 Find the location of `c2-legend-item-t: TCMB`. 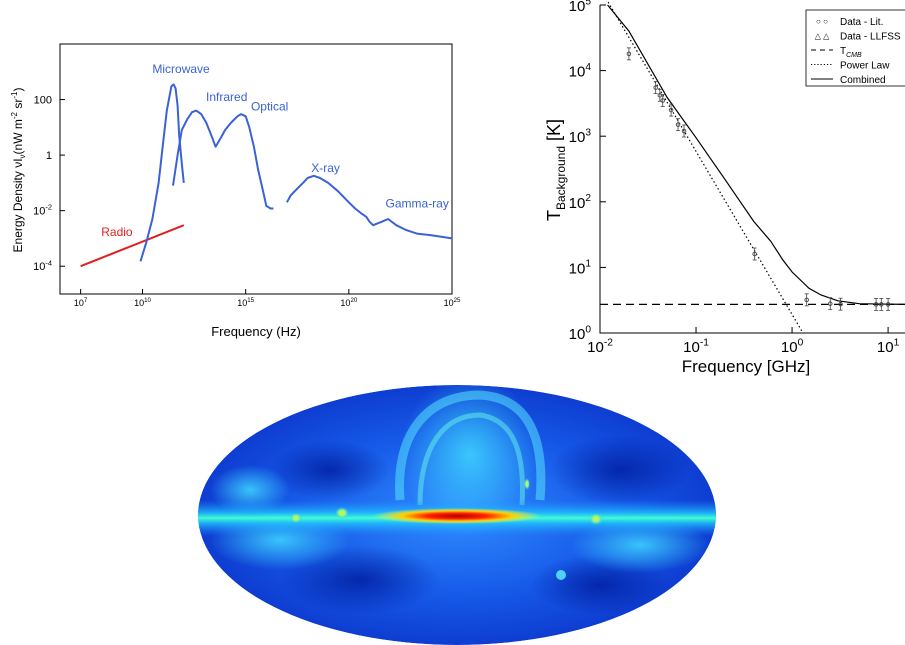

c2-legend-item-t: TCMB is located at coordinates (836, 52).